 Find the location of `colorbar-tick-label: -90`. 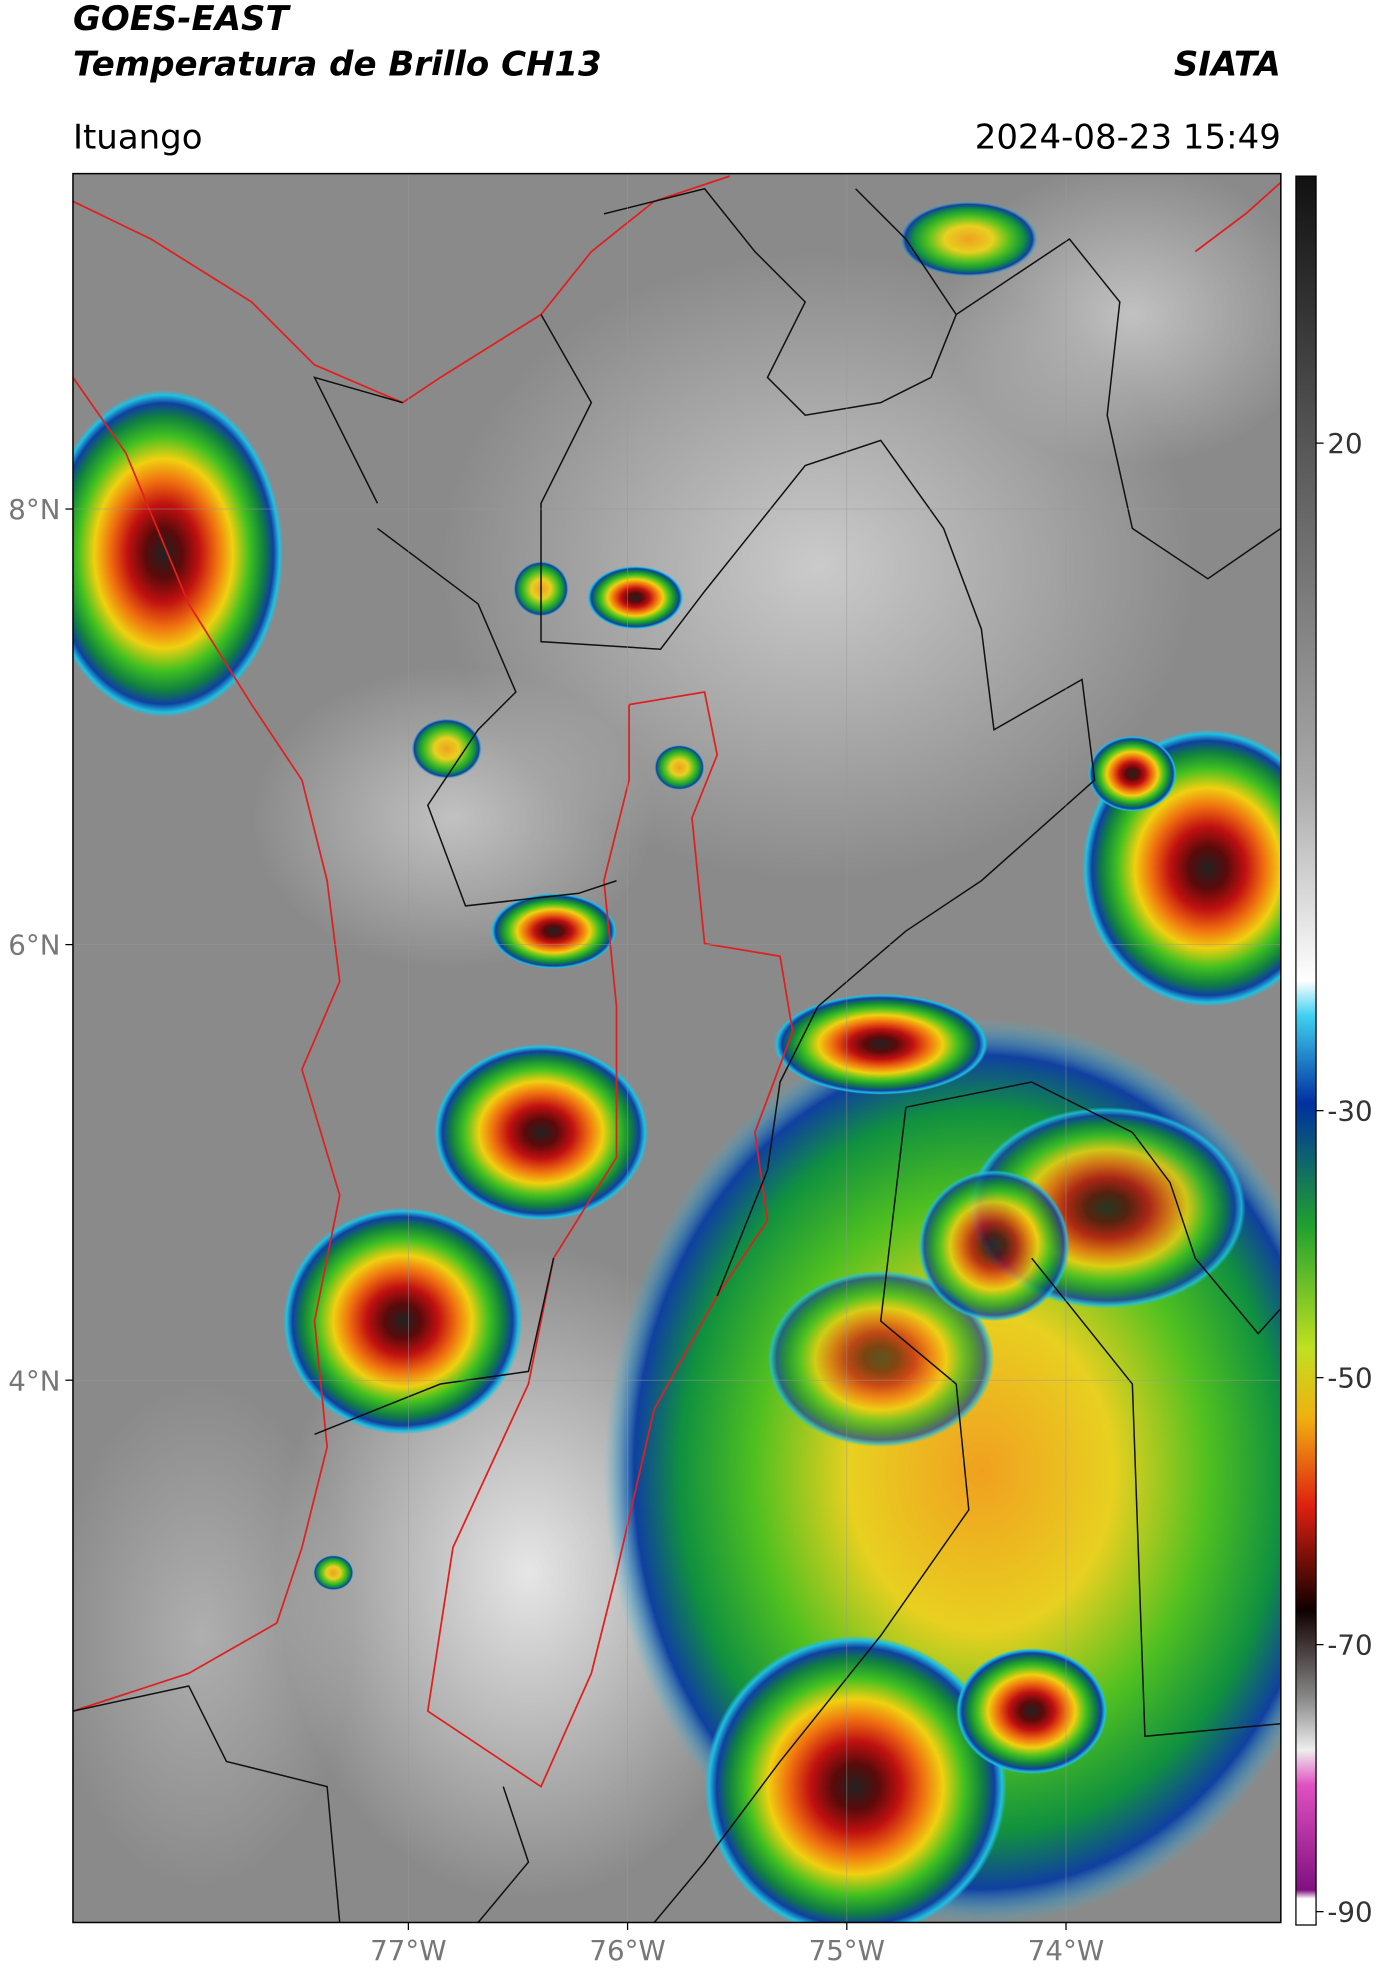

colorbar-tick-label: -90 is located at coordinates (1349, 1912).